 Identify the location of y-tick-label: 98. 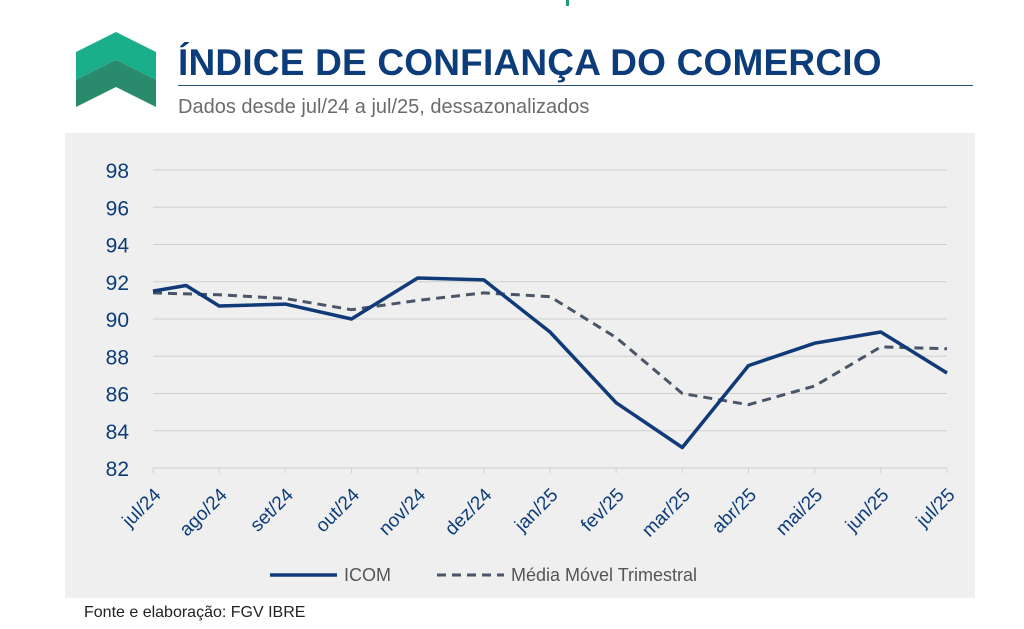
(117, 171).